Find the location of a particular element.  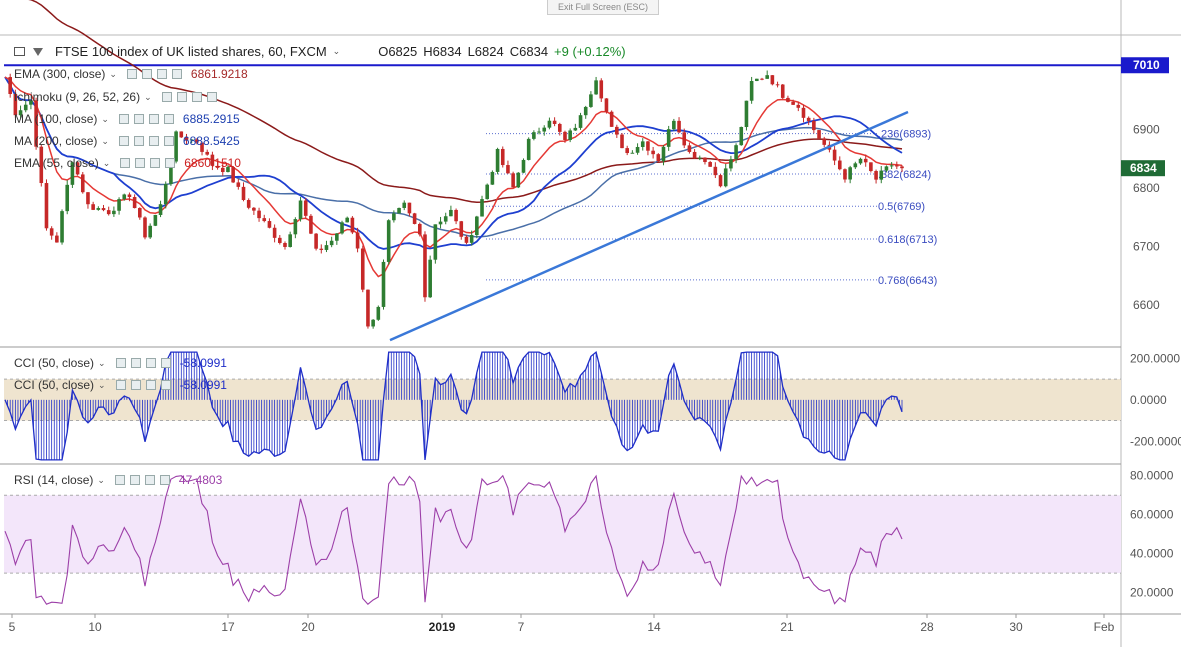

indicator-row: EMA (55, close) ⌄ 6860.1510 is located at coordinates (127, 163).